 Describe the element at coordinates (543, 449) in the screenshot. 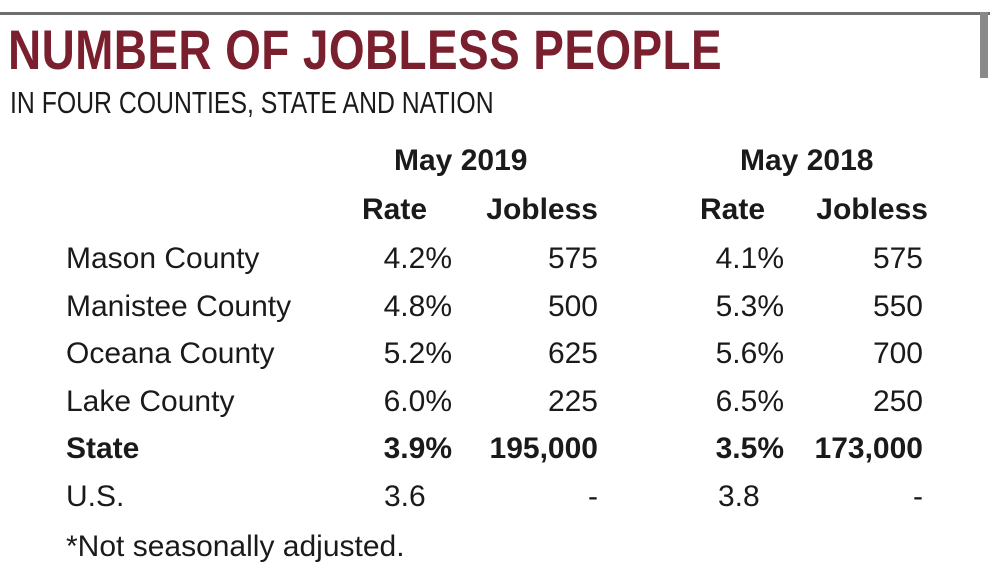

I see `jobless-2019-cell: 195,000` at that location.